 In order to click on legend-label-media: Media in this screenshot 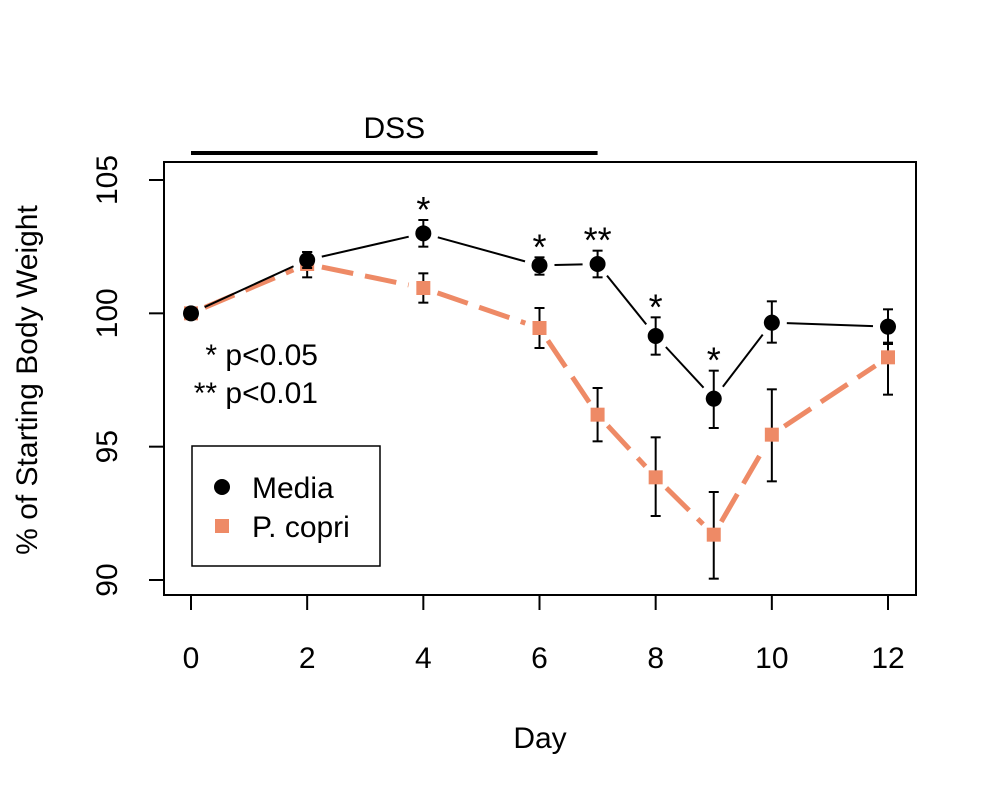, I will do `click(293, 488)`.